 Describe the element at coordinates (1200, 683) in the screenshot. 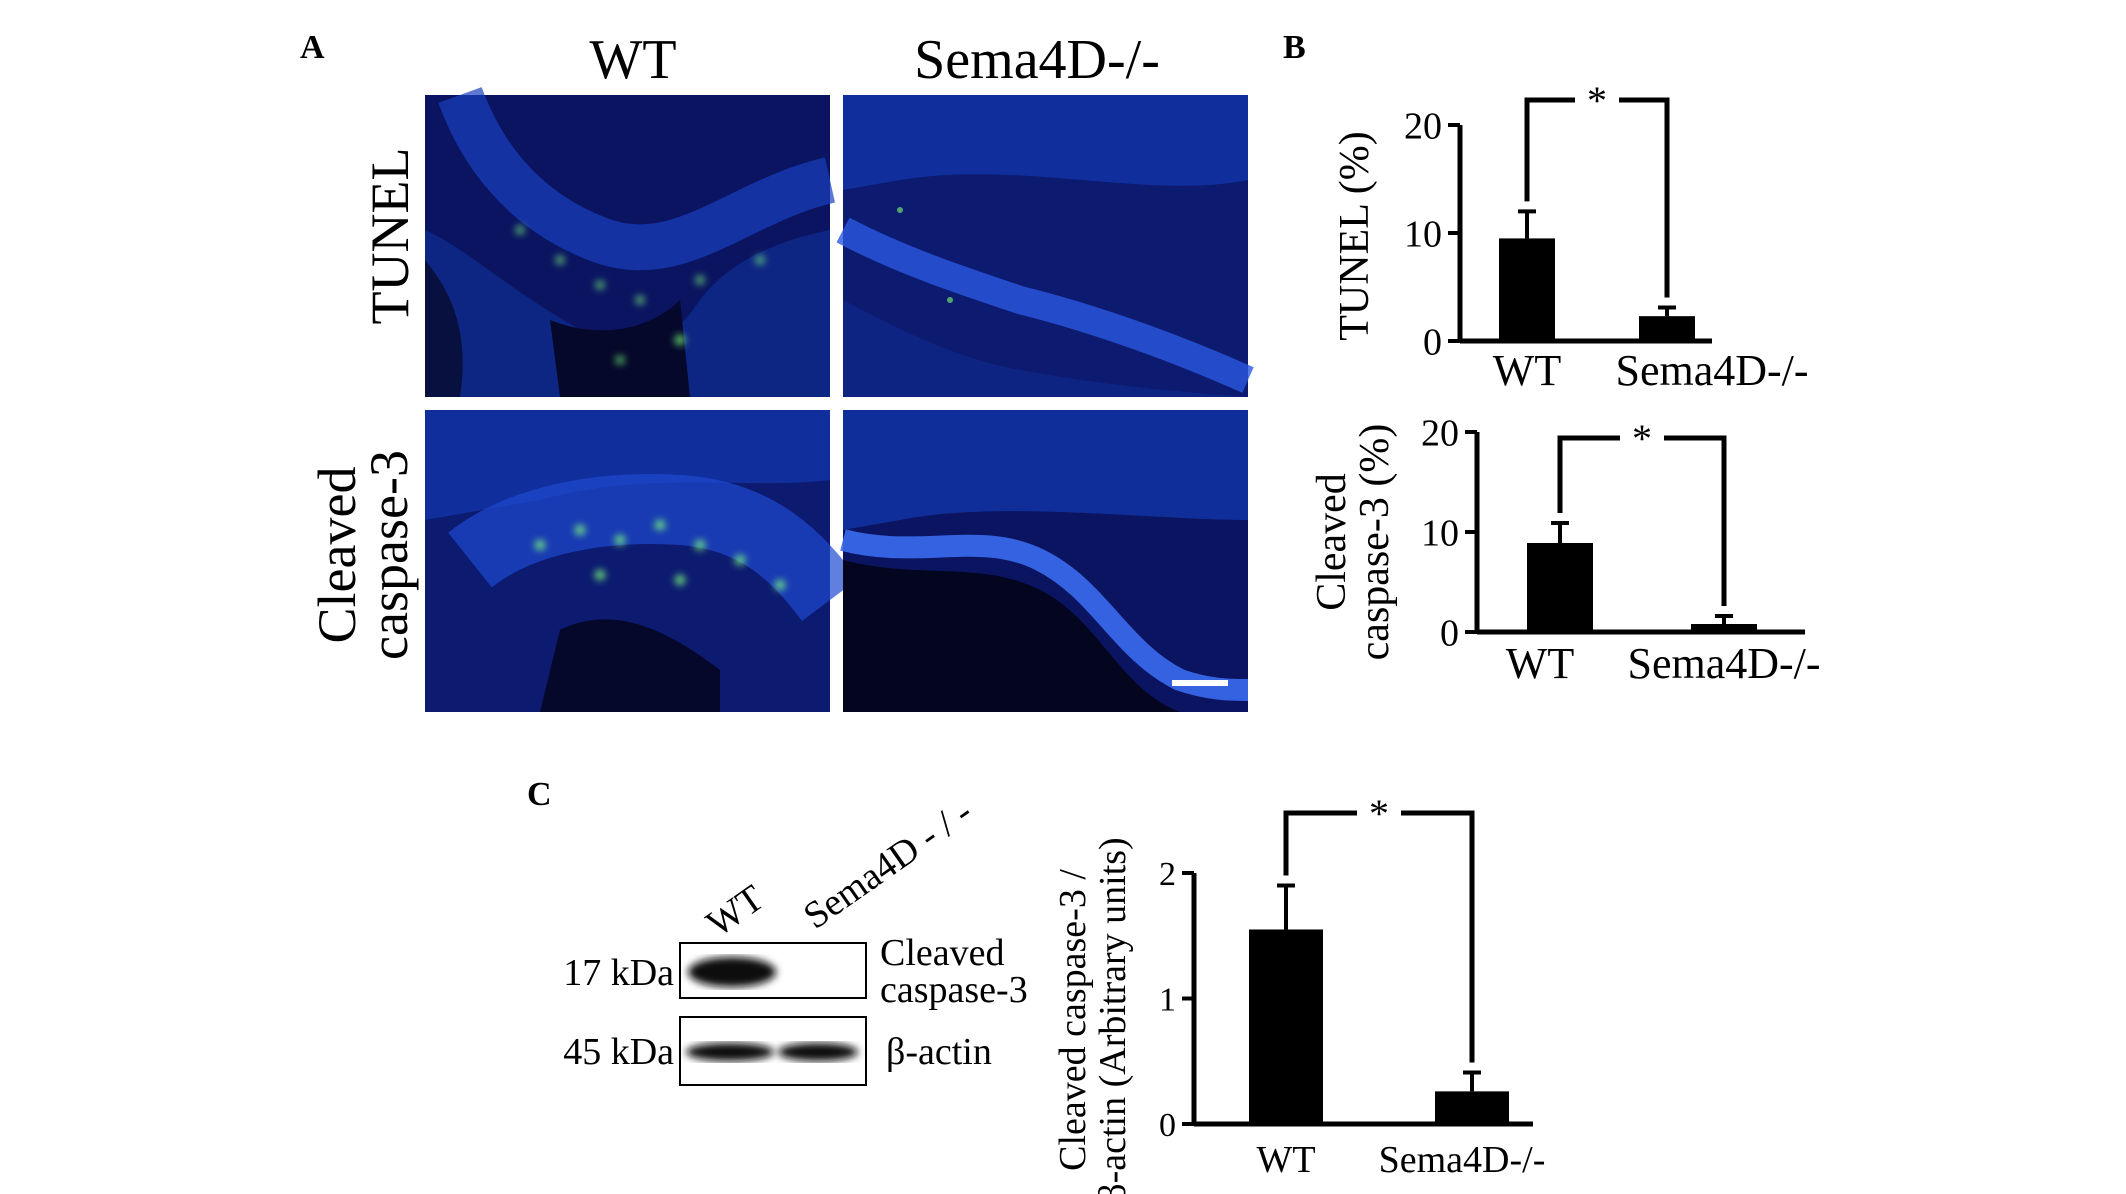

I see `scale-bar` at that location.